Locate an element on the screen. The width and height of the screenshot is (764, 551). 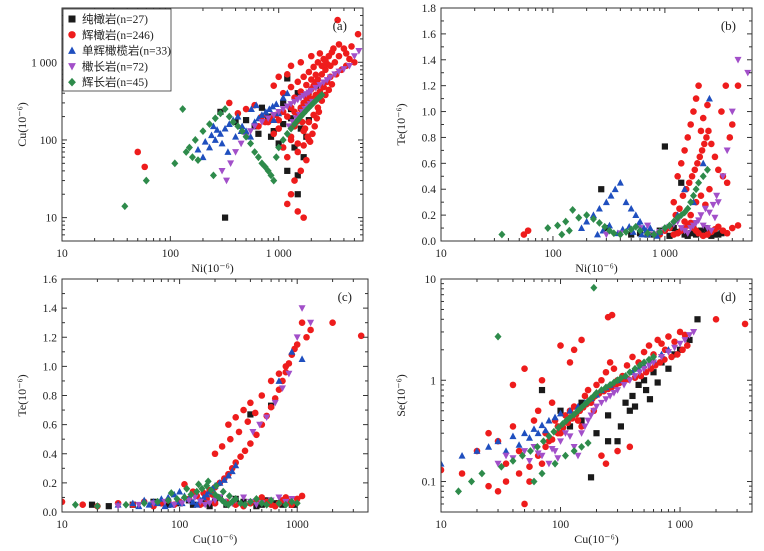
y-tick-label: 0.1 is located at coordinates (429, 483).